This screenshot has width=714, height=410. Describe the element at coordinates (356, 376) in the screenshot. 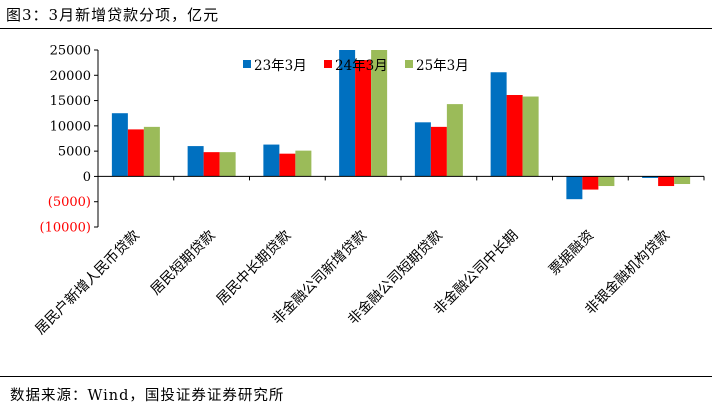

I see `source-divider` at that location.